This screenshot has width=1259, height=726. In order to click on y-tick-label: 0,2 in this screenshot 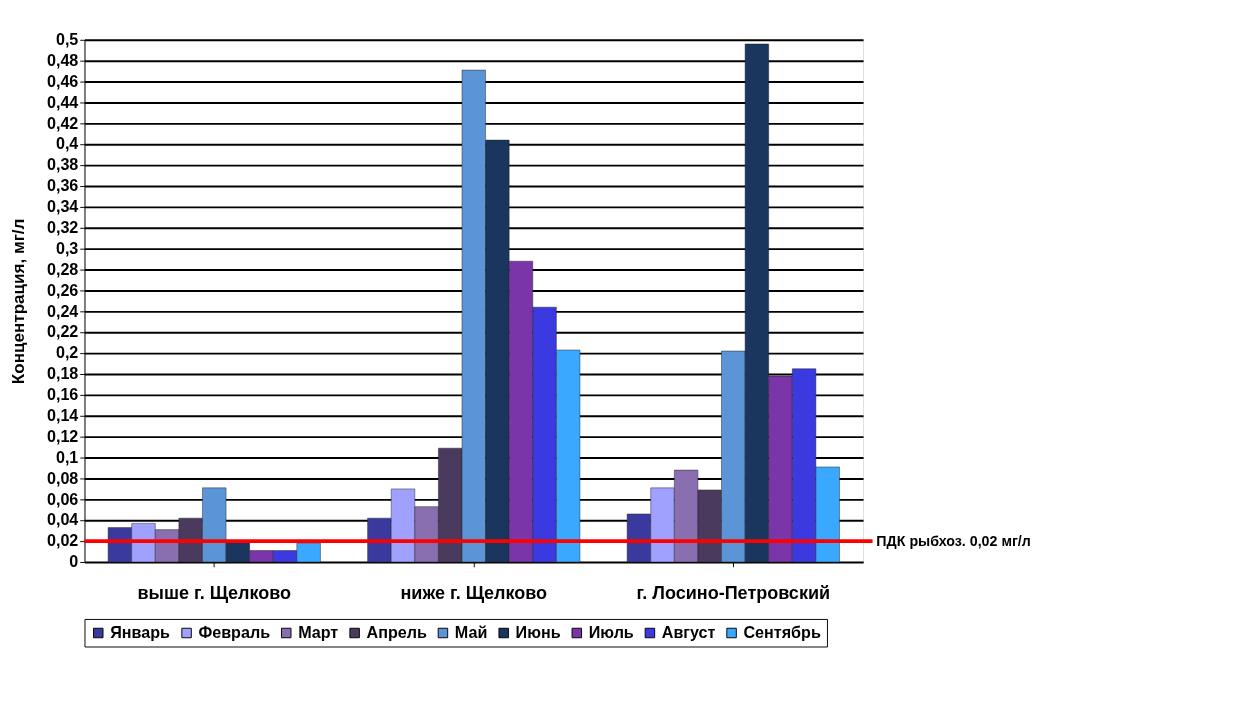, I will do `click(67, 352)`.